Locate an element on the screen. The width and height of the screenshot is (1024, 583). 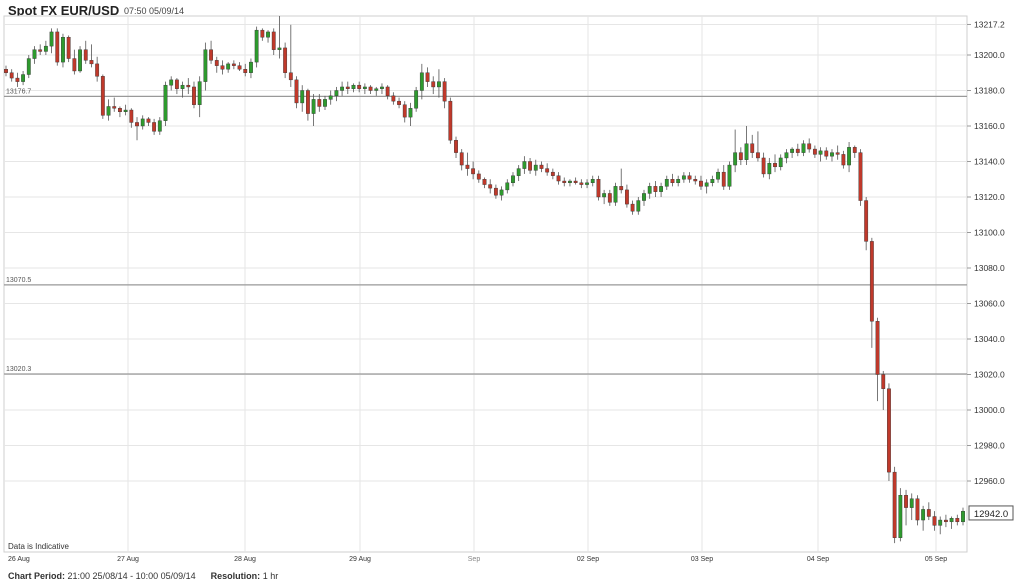
x-tick-label: 04 Sep is located at coordinates (818, 559).